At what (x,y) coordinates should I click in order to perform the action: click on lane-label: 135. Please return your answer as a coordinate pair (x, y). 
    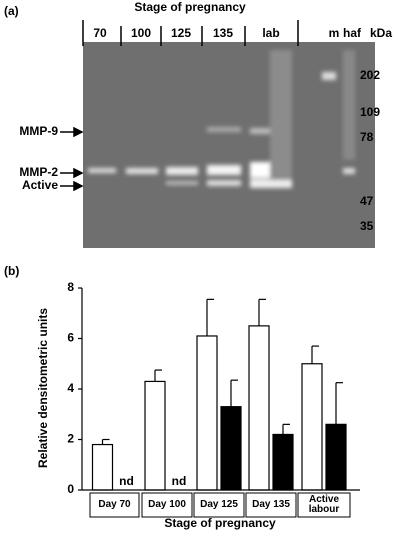
    Looking at the image, I should click on (223, 33).